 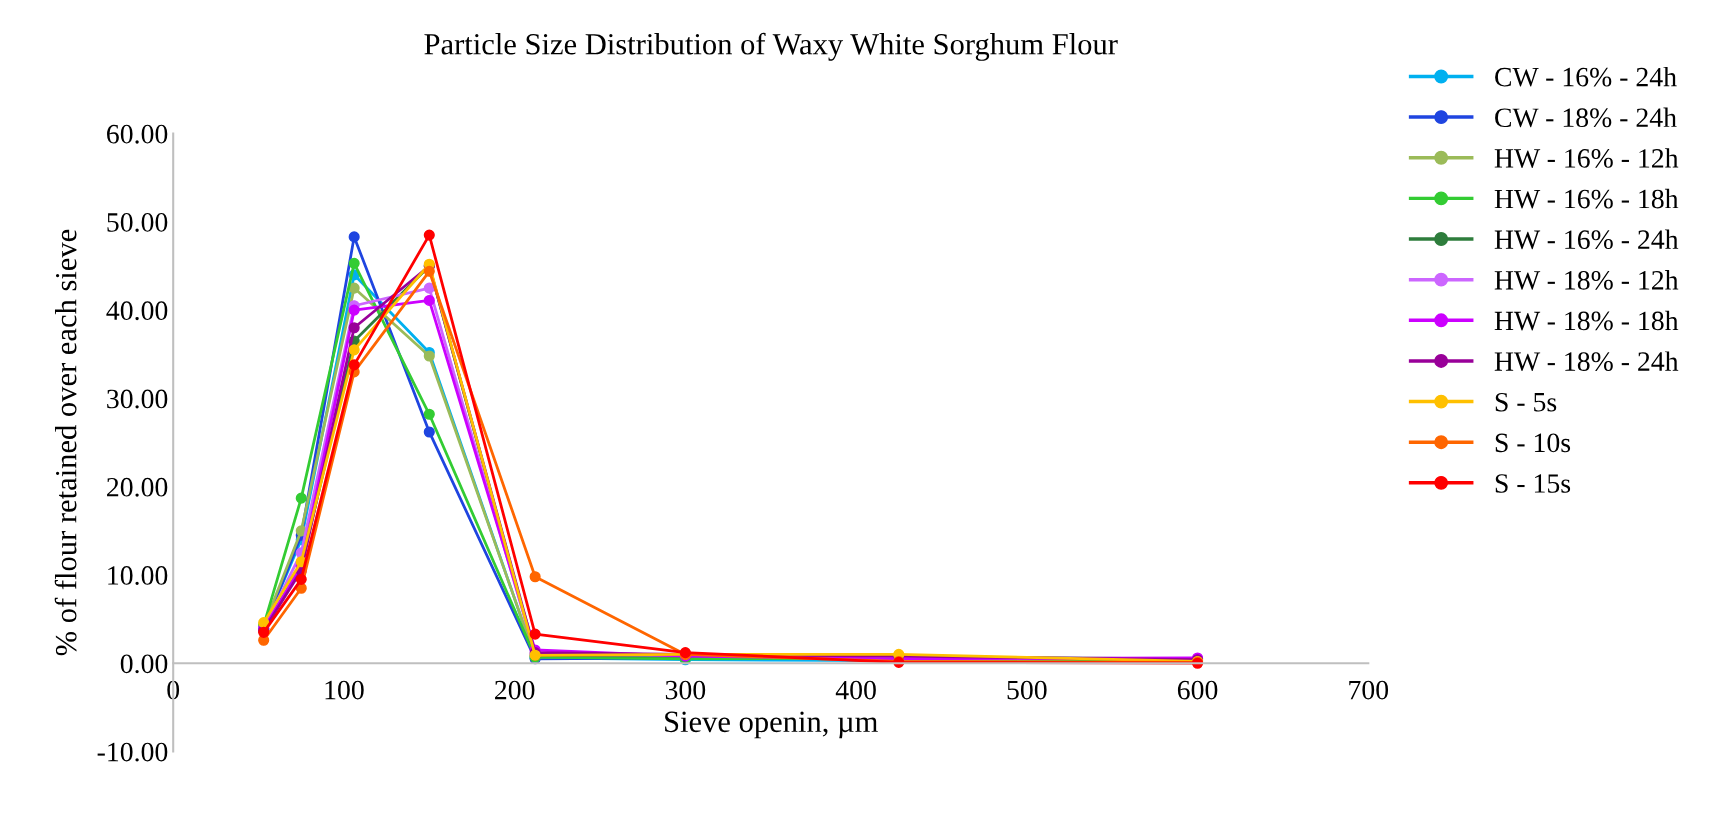 What do you see at coordinates (1586, 239) in the screenshot?
I see `legend-label: HW - 16% - 24h` at bounding box center [1586, 239].